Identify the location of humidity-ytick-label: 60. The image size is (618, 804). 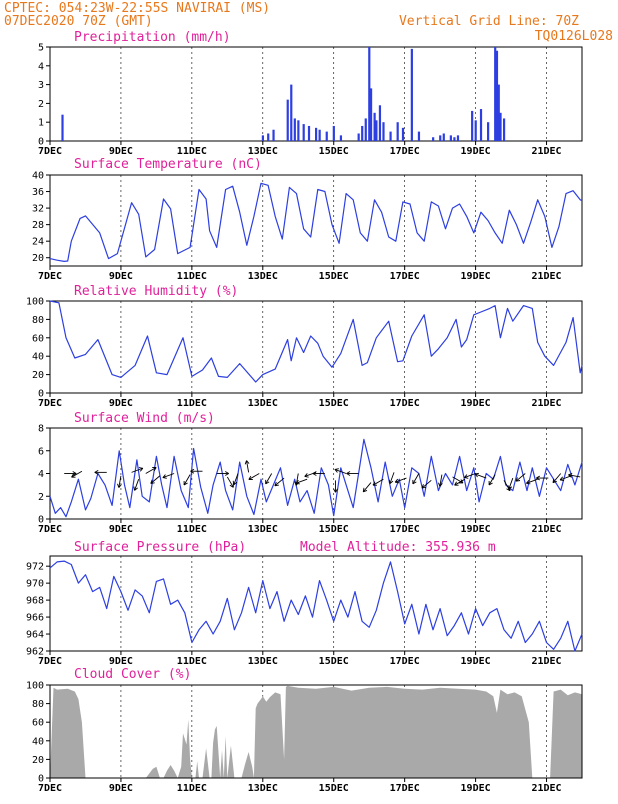
(38, 338).